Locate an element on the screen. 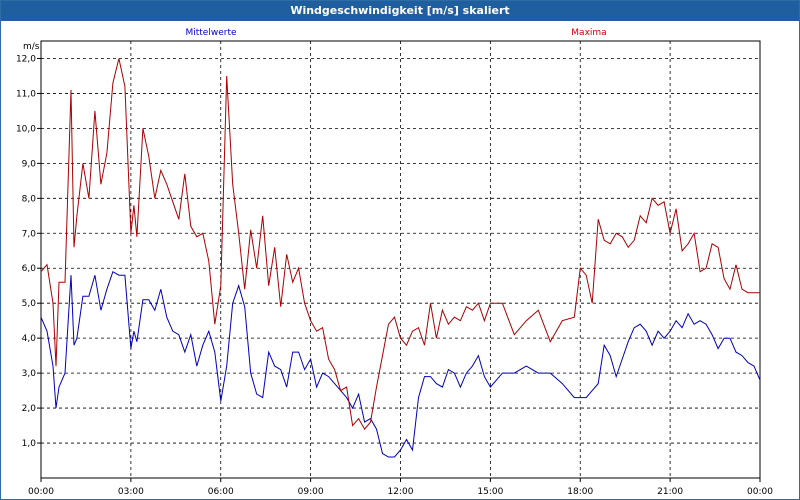 The image size is (800, 500). x-tick-time: 12:00 is located at coordinates (401, 492).